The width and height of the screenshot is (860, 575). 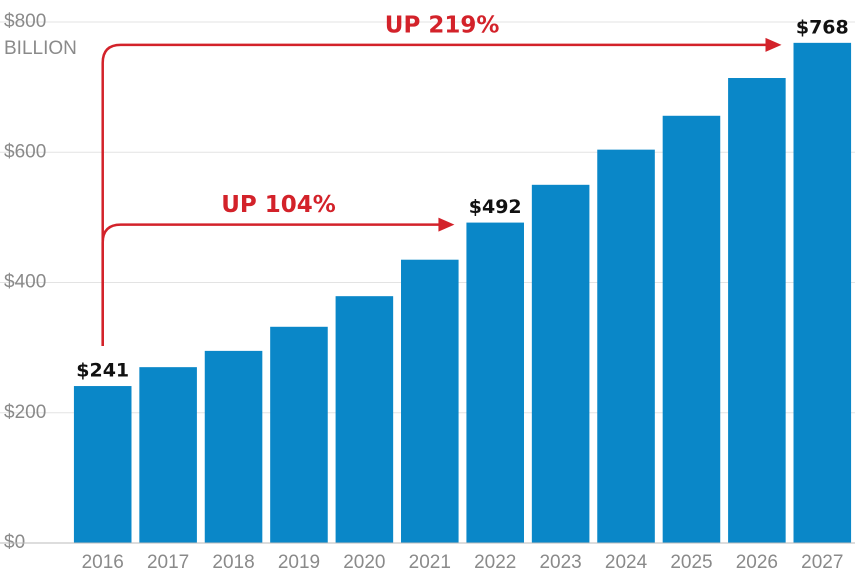 I want to click on value-label: $492, so click(x=495, y=207).